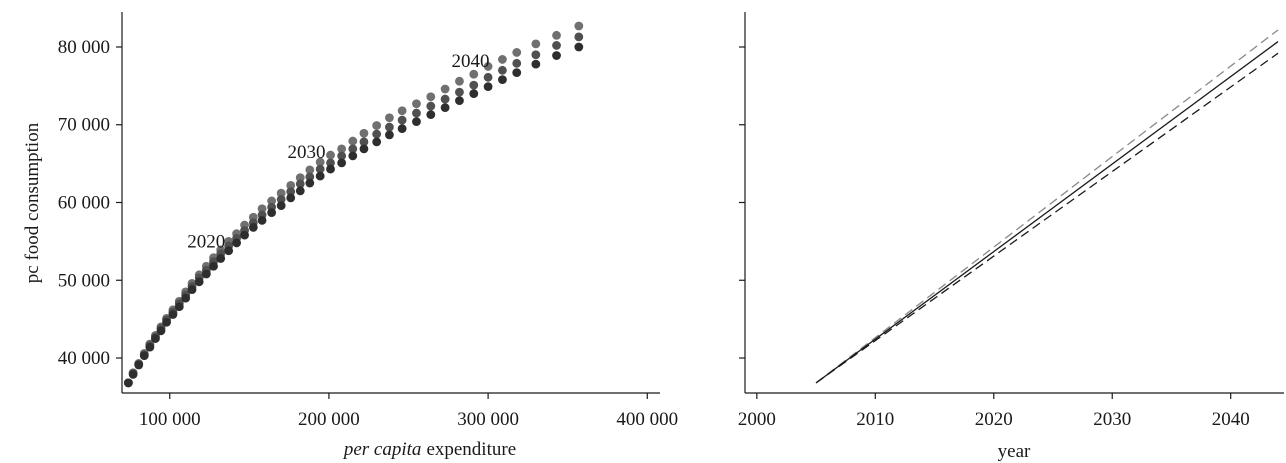 This screenshot has height=463, width=1286. What do you see at coordinates (84, 280) in the screenshot?
I see `left-y-tick-label: 50 000` at bounding box center [84, 280].